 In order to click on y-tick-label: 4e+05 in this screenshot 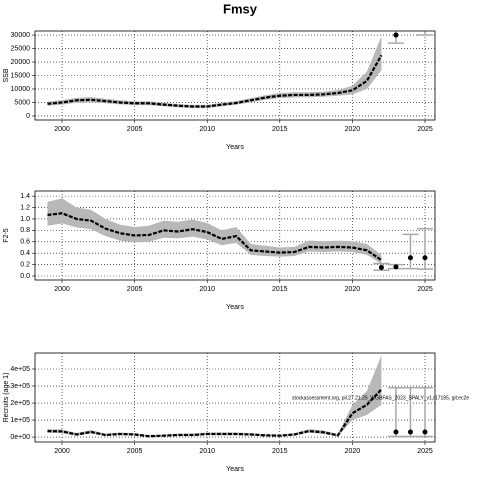, I will do `click(20, 369)`.